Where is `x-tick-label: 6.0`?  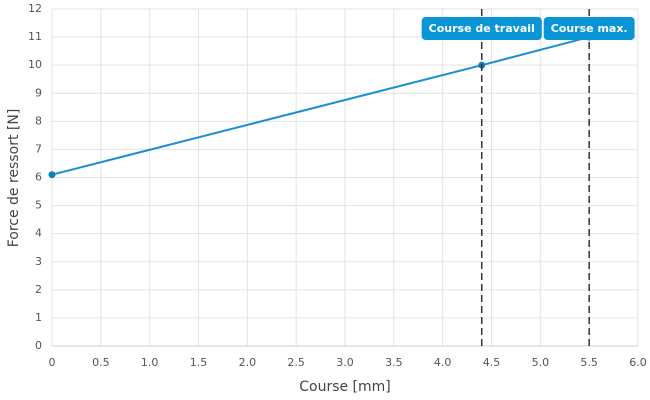 x-tick-label: 6.0 is located at coordinates (638, 362).